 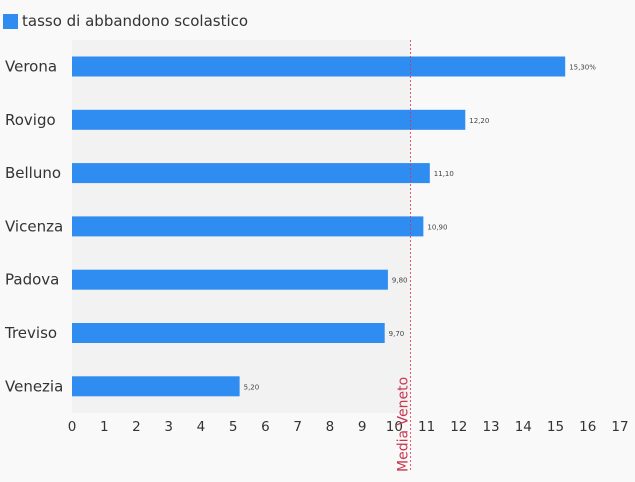 What do you see at coordinates (619, 427) in the screenshot?
I see `x-tick-label: 17` at bounding box center [619, 427].